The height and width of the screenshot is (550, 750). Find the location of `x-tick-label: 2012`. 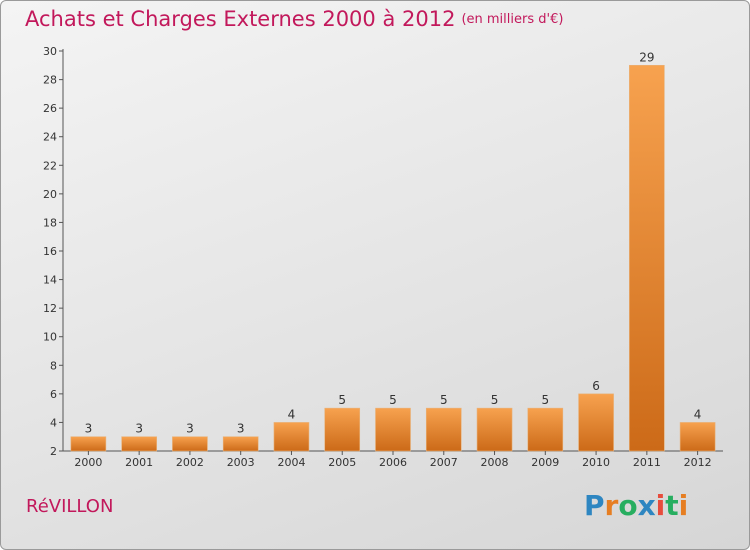

x-tick-label: 2012 is located at coordinates (698, 462).